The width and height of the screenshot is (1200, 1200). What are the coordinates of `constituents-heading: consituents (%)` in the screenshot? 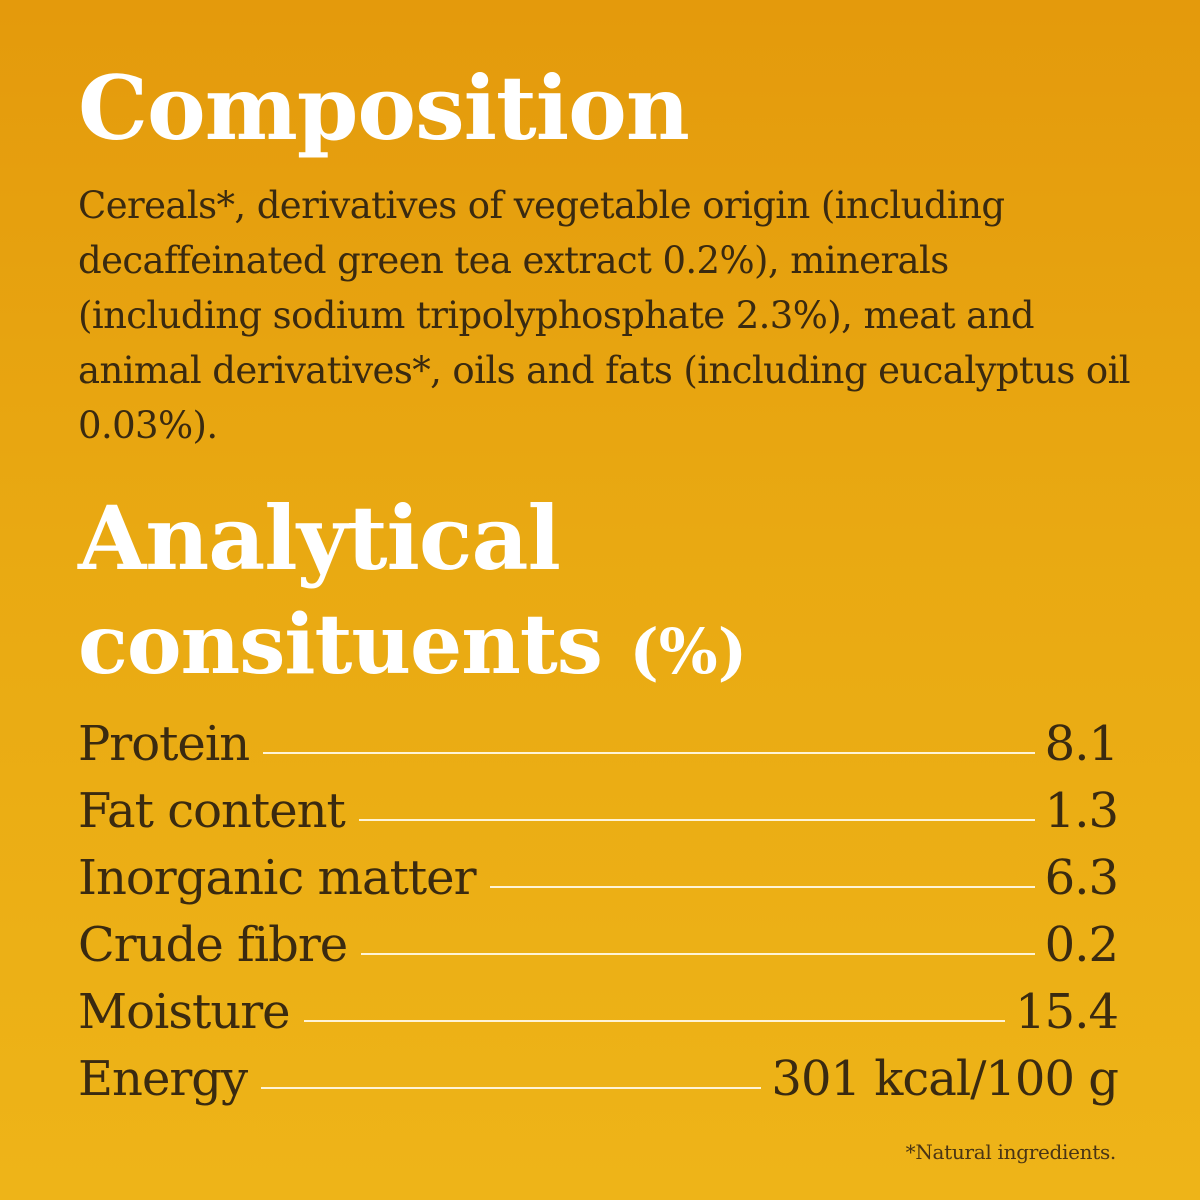 It's located at (412, 645).